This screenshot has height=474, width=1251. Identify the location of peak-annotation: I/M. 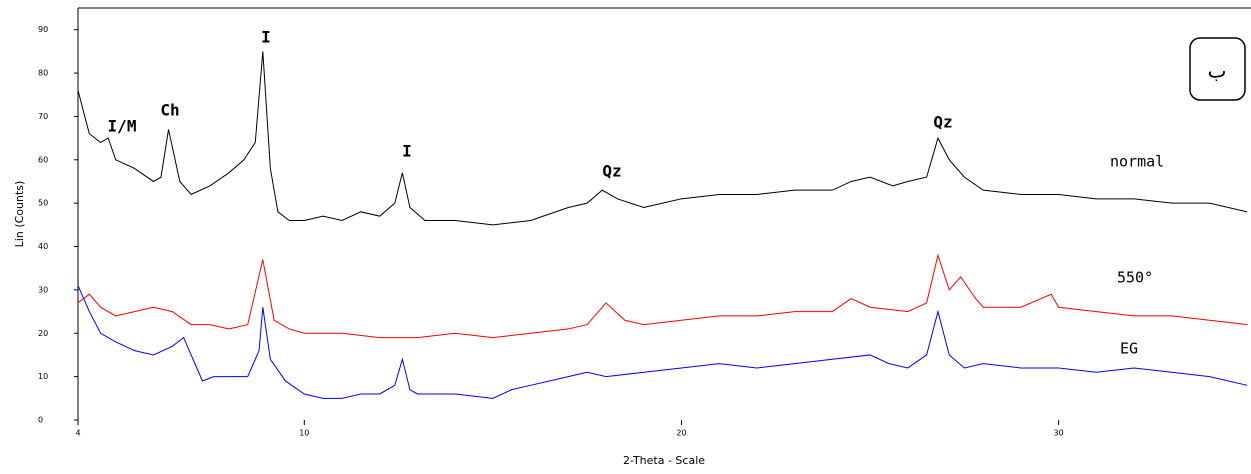
(122, 126).